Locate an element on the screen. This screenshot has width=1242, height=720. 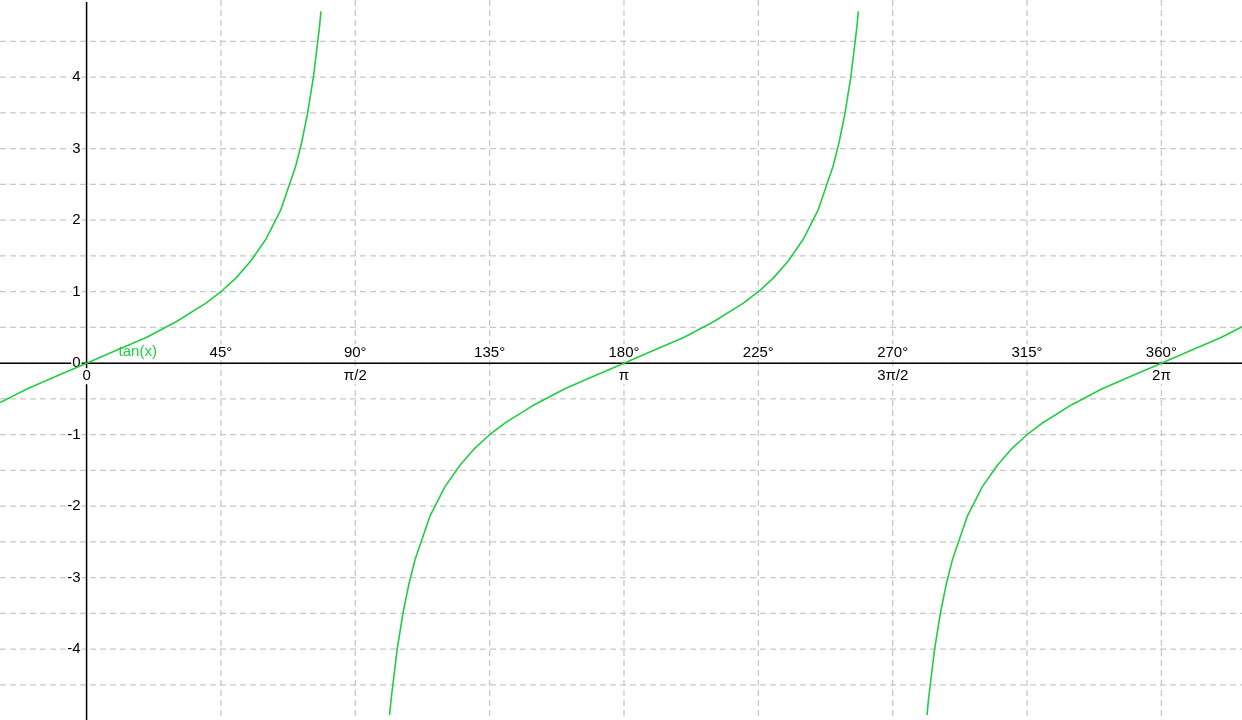
x2-tick-label: π is located at coordinates (624, 374).